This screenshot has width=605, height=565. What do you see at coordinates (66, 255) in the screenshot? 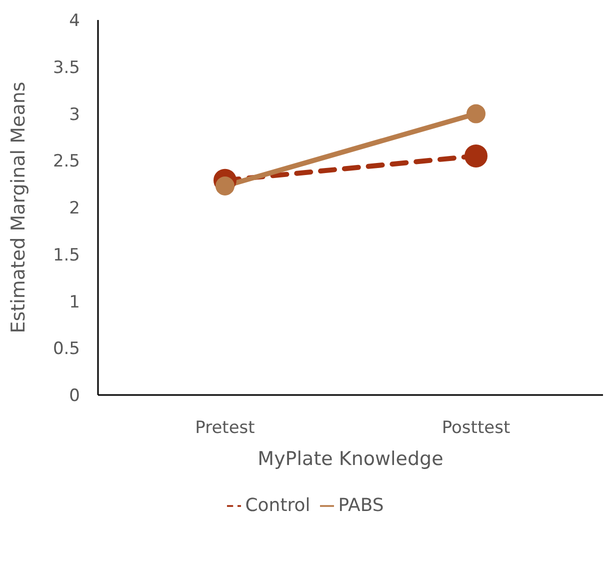
I see `y-tick-label: 1.5` at bounding box center [66, 255].